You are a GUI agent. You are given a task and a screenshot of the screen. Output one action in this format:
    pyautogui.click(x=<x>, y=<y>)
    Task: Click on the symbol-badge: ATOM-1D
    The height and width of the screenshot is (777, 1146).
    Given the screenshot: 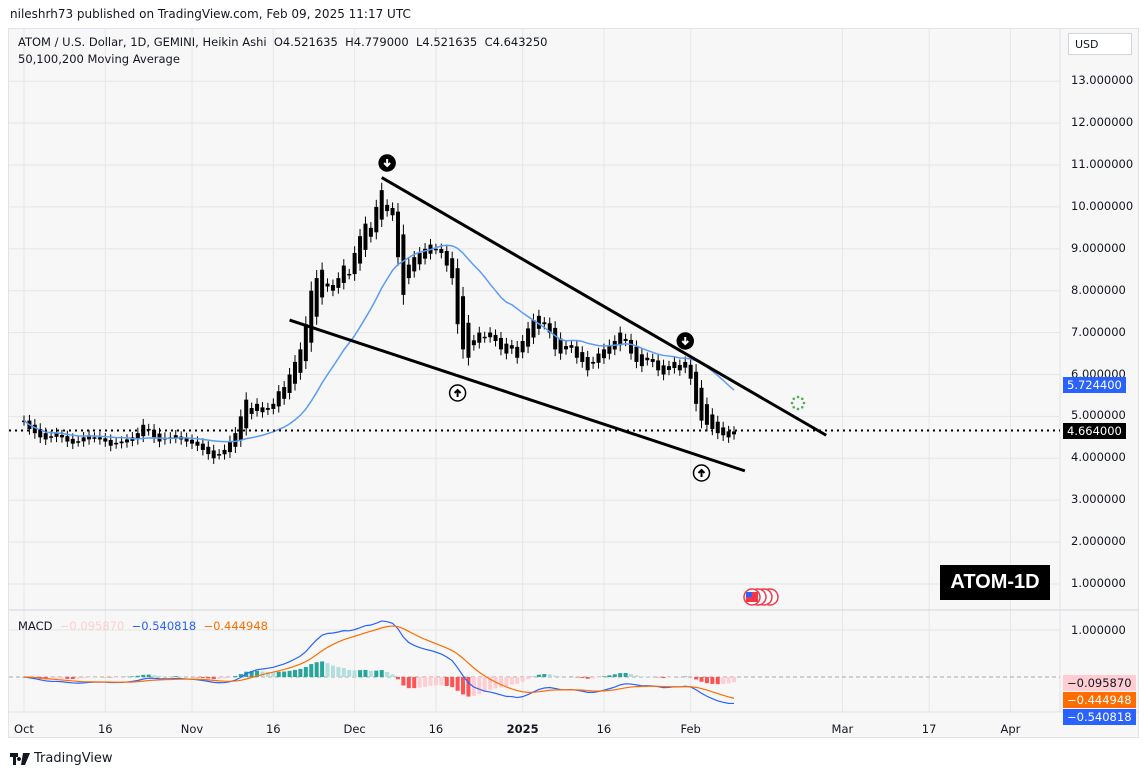 What is the action you would take?
    pyautogui.click(x=995, y=582)
    